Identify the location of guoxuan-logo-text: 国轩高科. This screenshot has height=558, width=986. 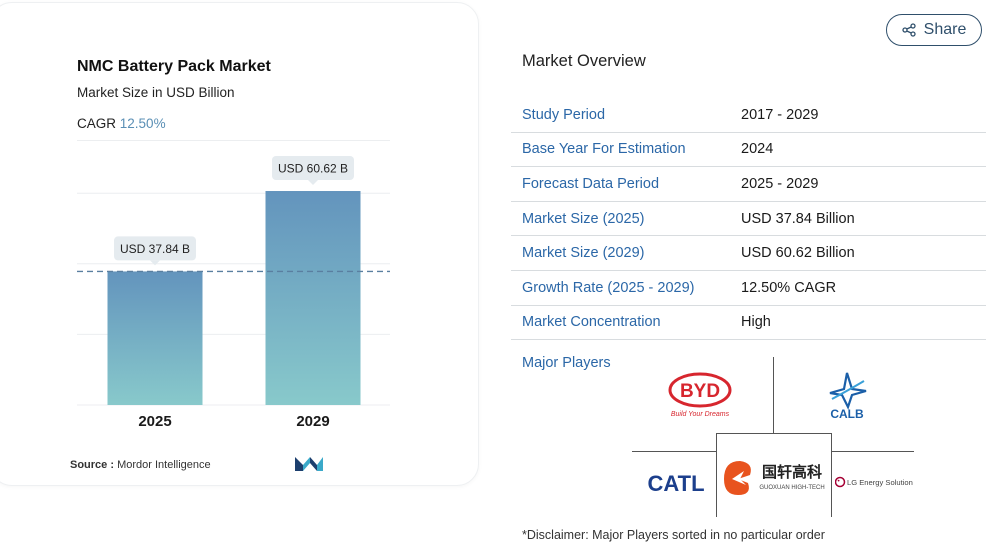
(792, 472).